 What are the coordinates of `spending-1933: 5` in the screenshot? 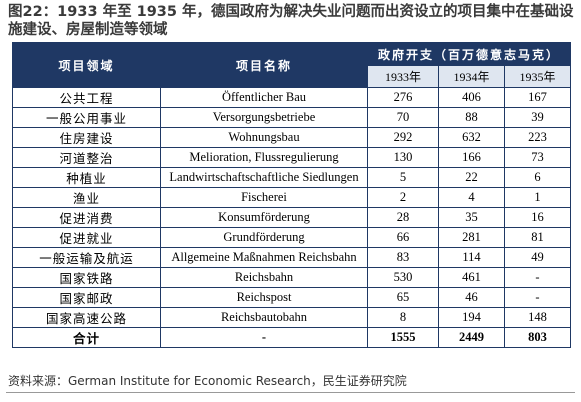 It's located at (403, 177).